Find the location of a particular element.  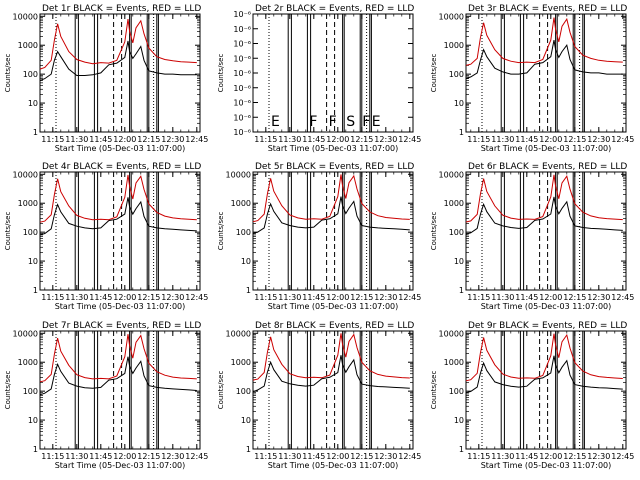

panel-title: Det 2r BLACK = Events, RED = LLD is located at coordinates (334, 9).